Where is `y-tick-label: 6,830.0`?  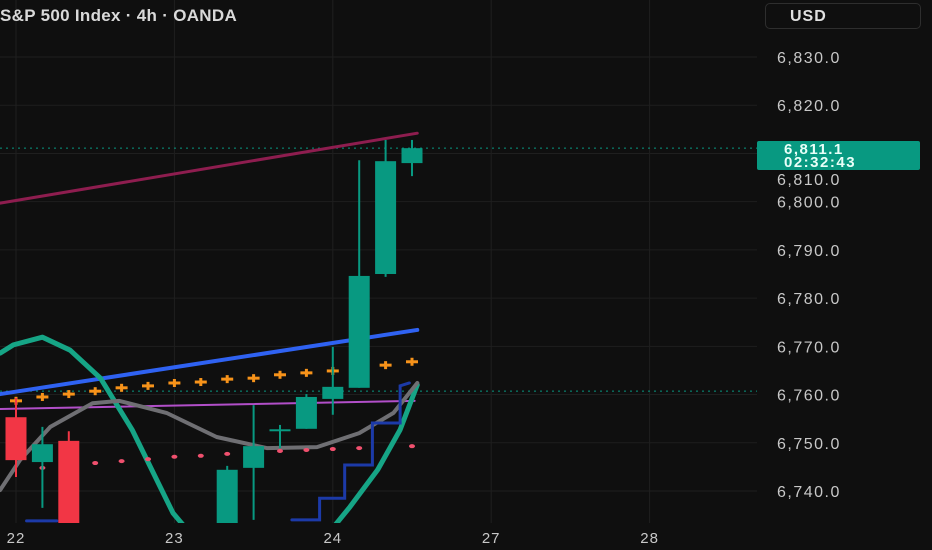 y-tick-label: 6,830.0 is located at coordinates (809, 58).